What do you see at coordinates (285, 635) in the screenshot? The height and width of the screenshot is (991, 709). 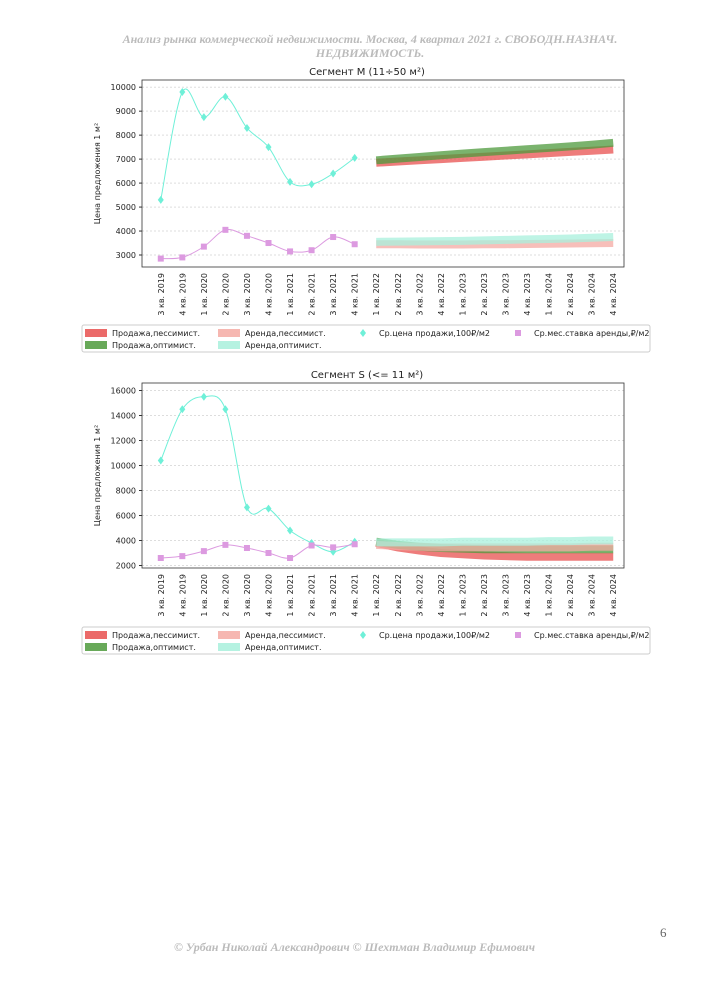 I see `legend-label: Аренда,пессимист.` at bounding box center [285, 635].